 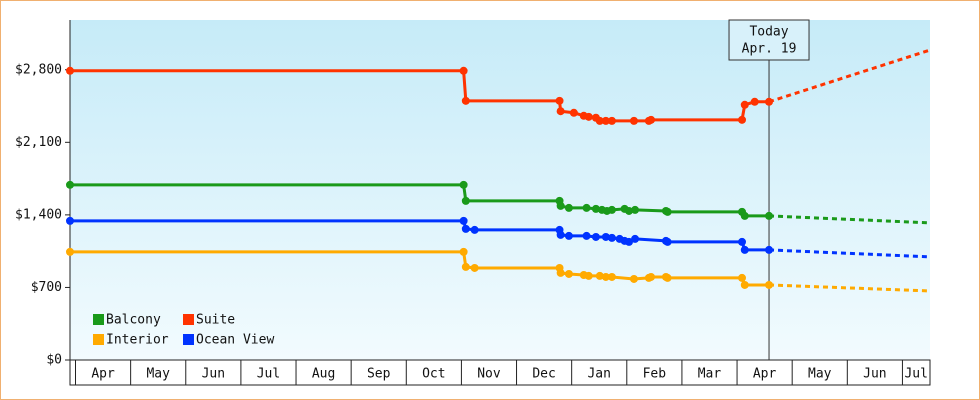 I want to click on x-tick-label: Aug, so click(x=323, y=374).